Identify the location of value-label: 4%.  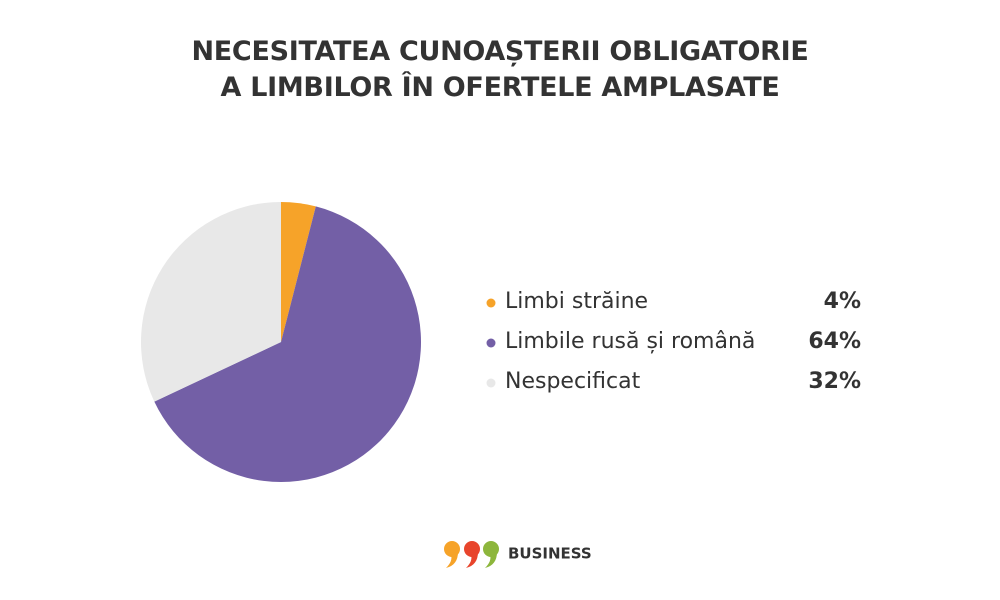
(842, 301).